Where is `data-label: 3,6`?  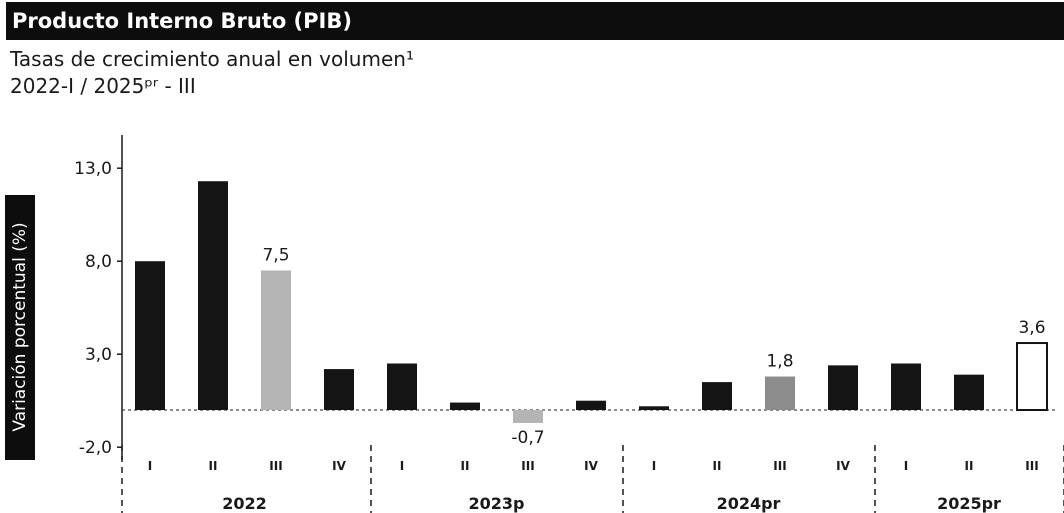 data-label: 3,6 is located at coordinates (1031, 328).